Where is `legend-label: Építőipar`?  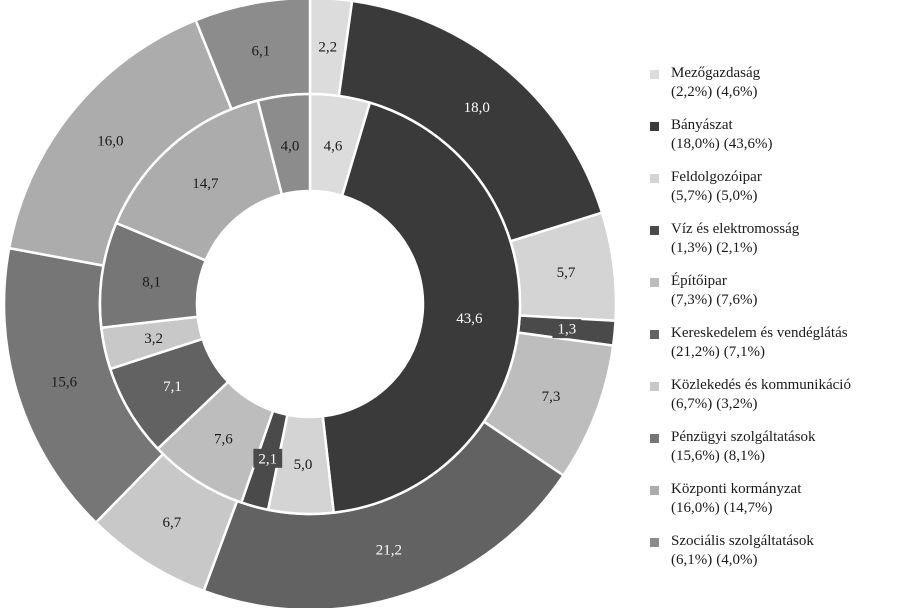 legend-label: Építőipar is located at coordinates (699, 281).